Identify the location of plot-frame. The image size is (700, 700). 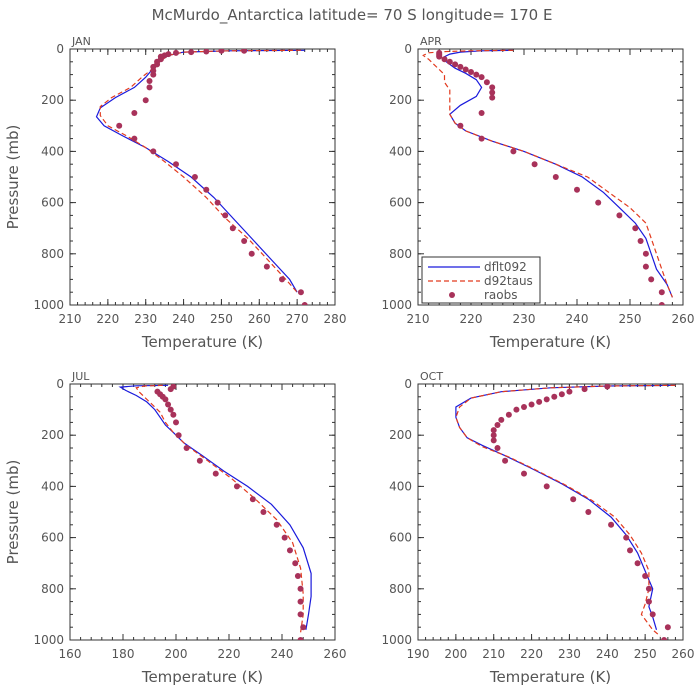
(202, 512).